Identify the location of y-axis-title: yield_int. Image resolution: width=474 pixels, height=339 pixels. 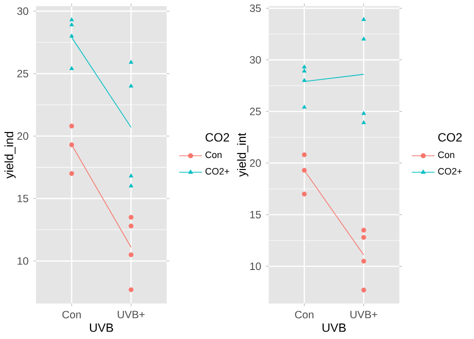
(242, 155).